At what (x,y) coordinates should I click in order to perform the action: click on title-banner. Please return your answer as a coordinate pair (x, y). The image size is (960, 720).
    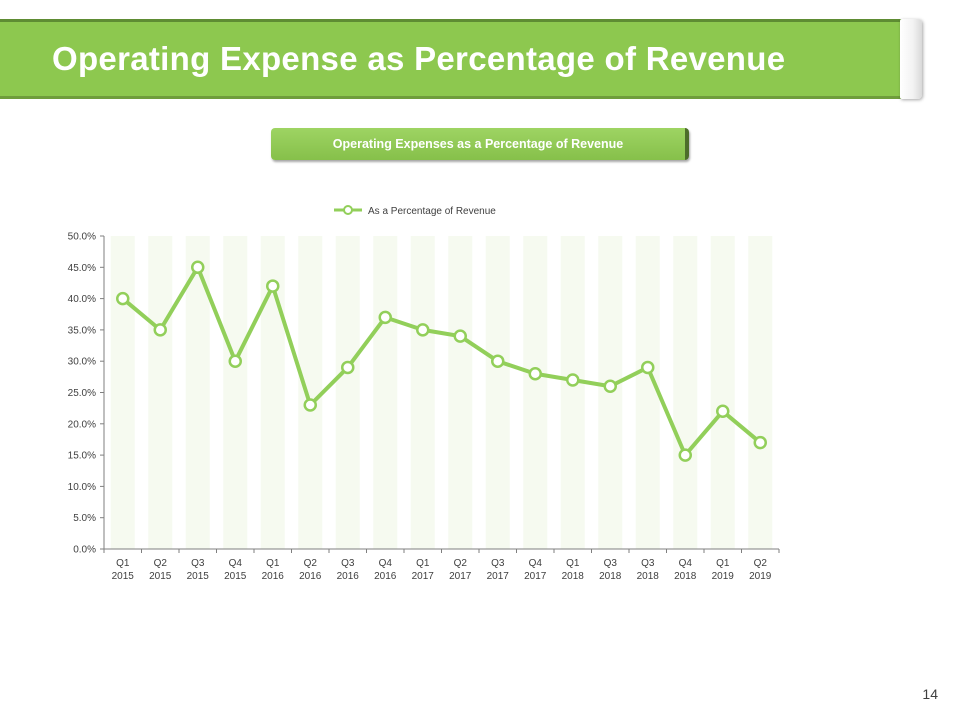
    Looking at the image, I should click on (457, 59).